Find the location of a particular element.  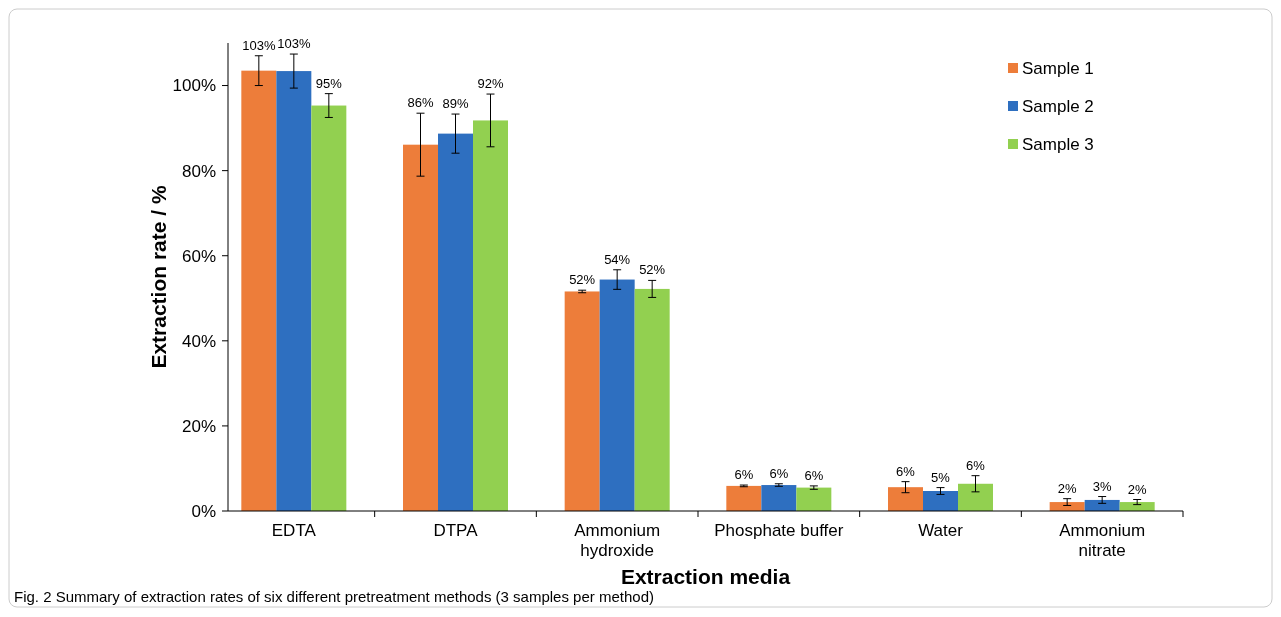

y-tick-label: 80% is located at coordinates (198, 171).